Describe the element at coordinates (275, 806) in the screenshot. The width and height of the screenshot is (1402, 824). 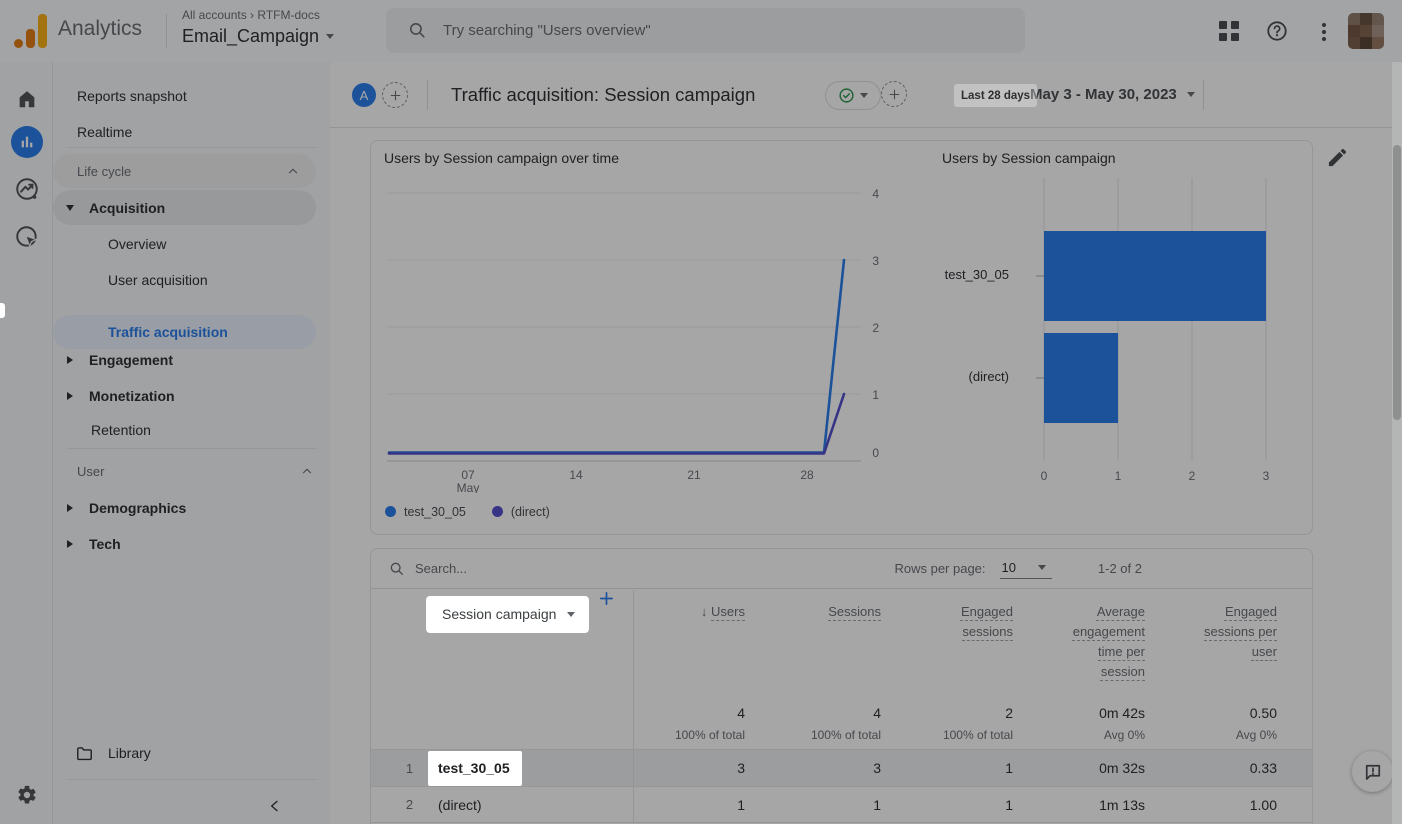
I see `collapse-nav-icon` at that location.